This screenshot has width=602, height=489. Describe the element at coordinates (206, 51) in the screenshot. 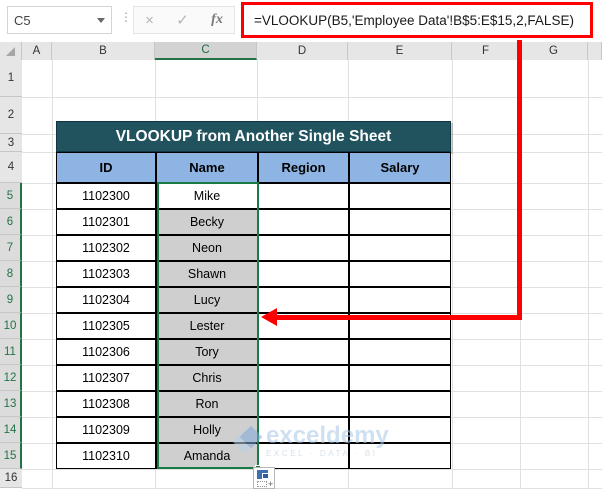

I see `column-header-c: C` at that location.